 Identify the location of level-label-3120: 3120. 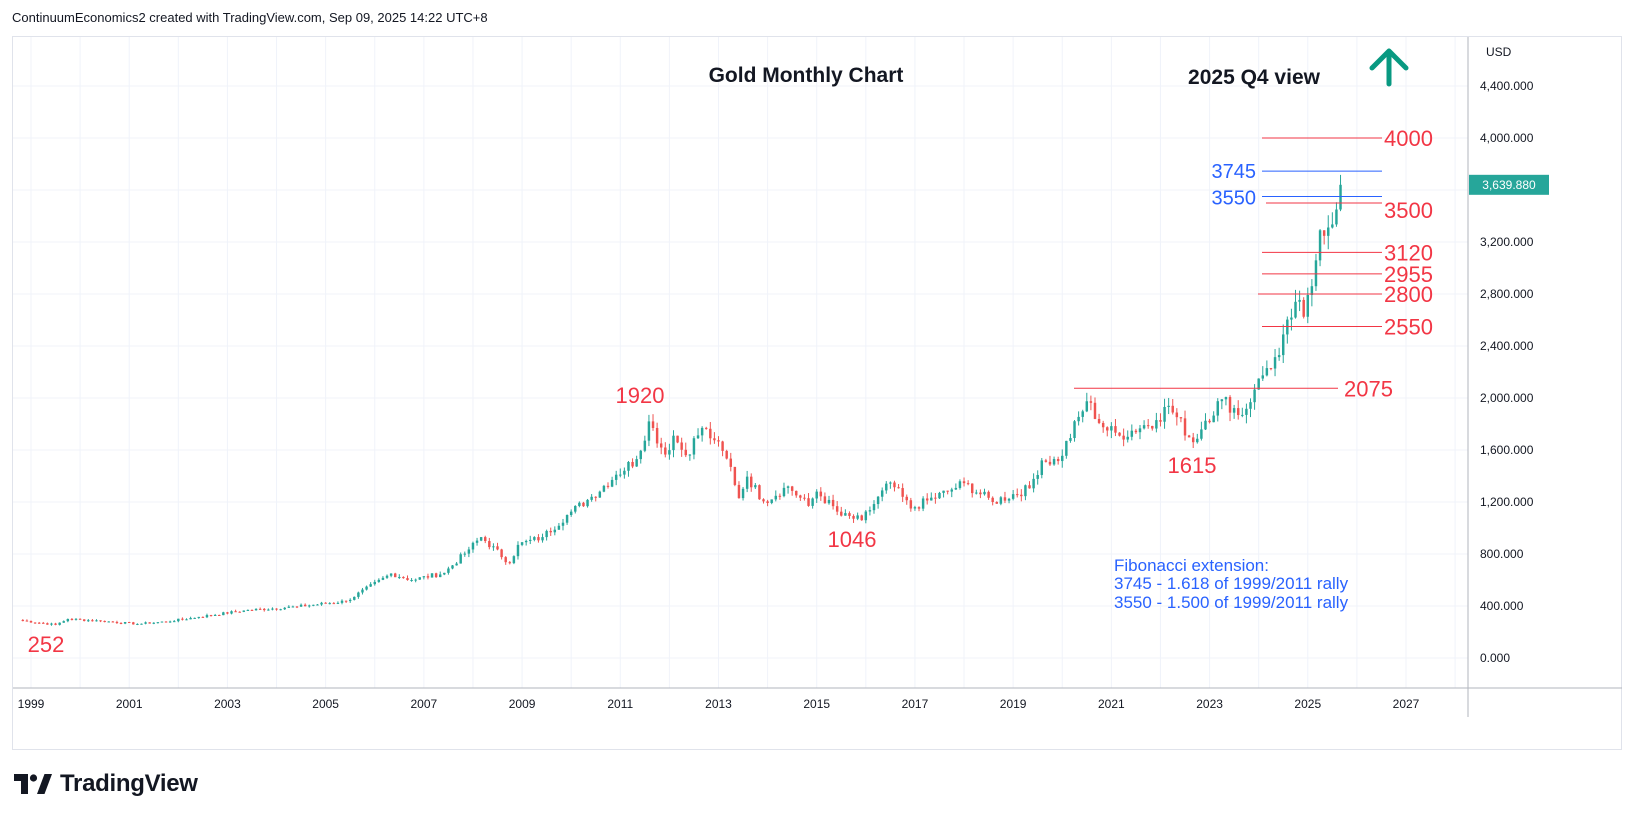
(1408, 252).